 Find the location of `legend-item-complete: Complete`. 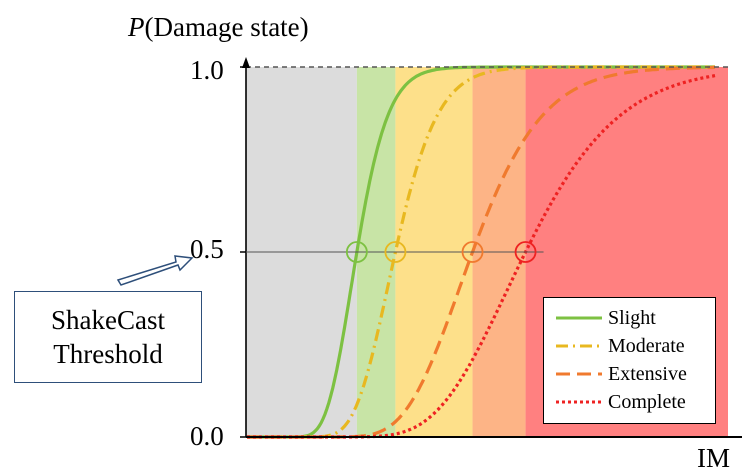

legend-item-complete: Complete is located at coordinates (629, 402).